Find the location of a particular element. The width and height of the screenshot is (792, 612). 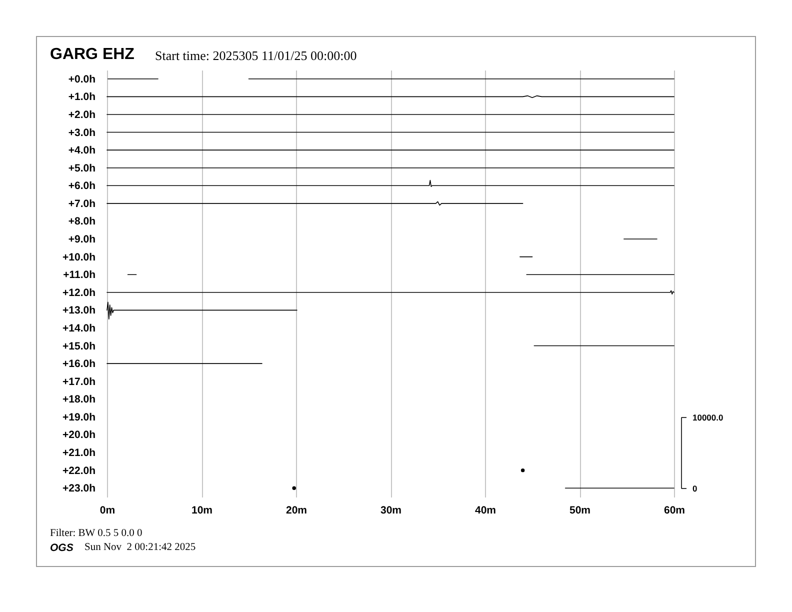

x-tick-label: 50m is located at coordinates (580, 510).